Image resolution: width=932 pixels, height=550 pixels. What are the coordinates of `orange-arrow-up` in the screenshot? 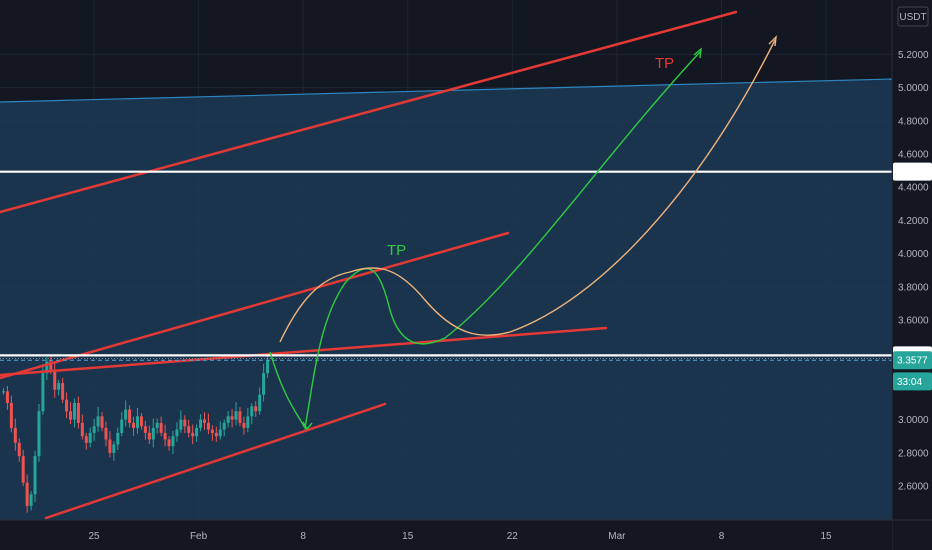 It's located at (772, 41).